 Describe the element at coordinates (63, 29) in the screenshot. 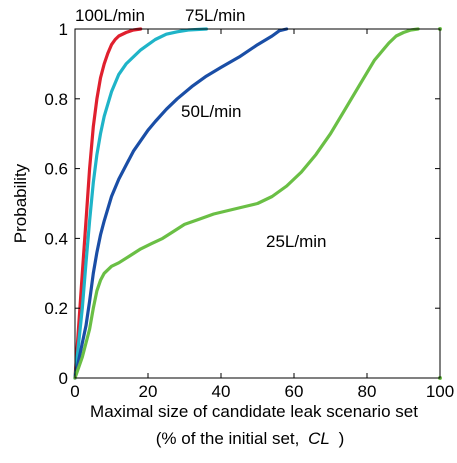

I see `y-tick-label: 1` at that location.